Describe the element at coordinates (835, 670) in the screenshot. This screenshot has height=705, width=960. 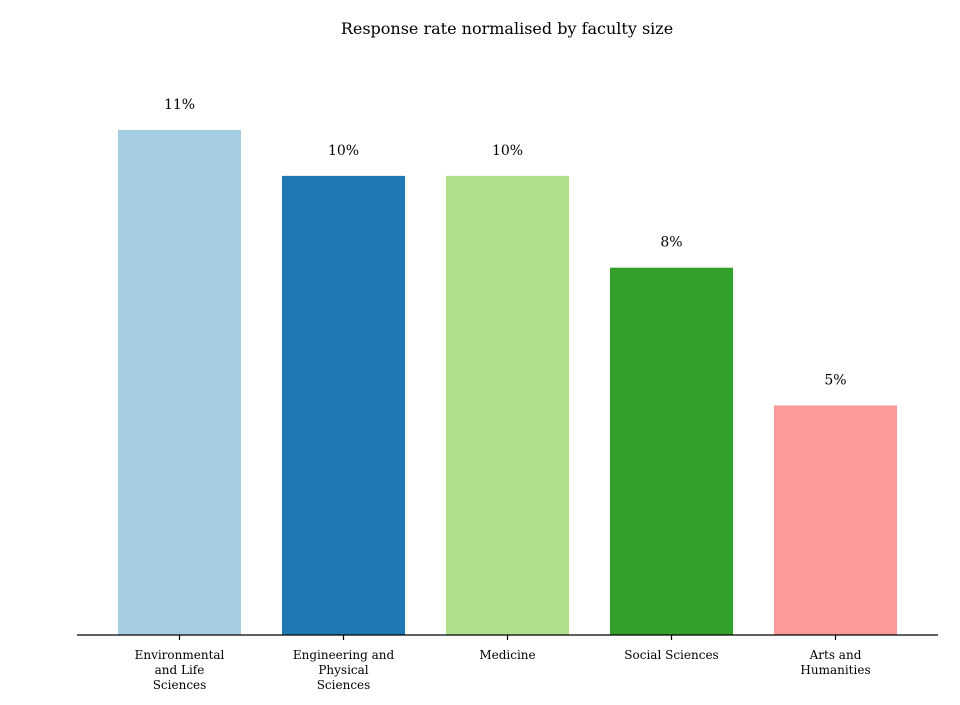
I see `tick-label-line: Humanities` at that location.